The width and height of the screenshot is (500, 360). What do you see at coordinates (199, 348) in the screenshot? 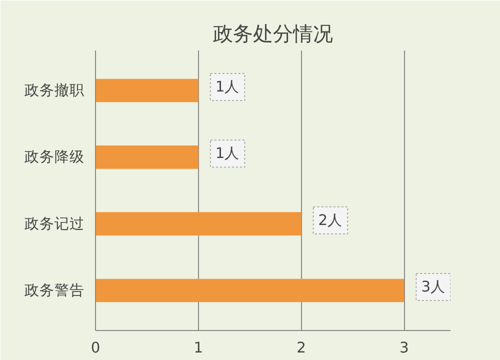
I see `x-tick-label: 1` at bounding box center [199, 348].